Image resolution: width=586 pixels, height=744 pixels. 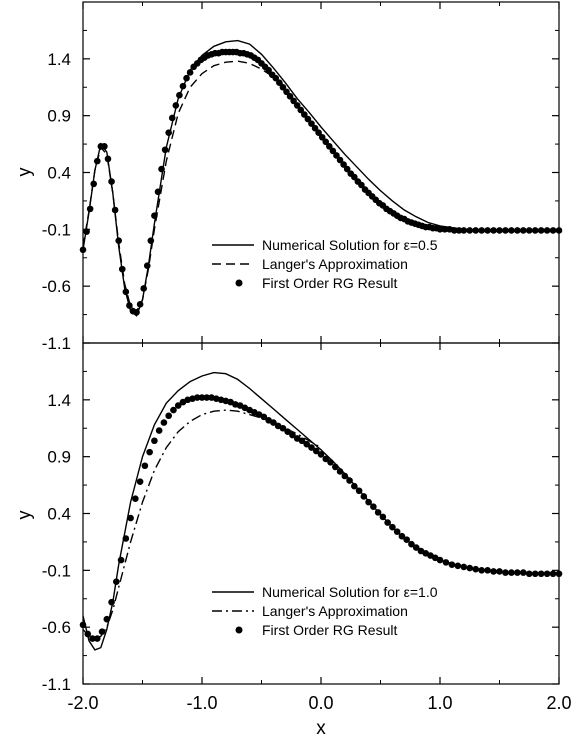 What do you see at coordinates (329, 630) in the screenshot?
I see `bottom-legend-label: First Order RG Result` at bounding box center [329, 630].